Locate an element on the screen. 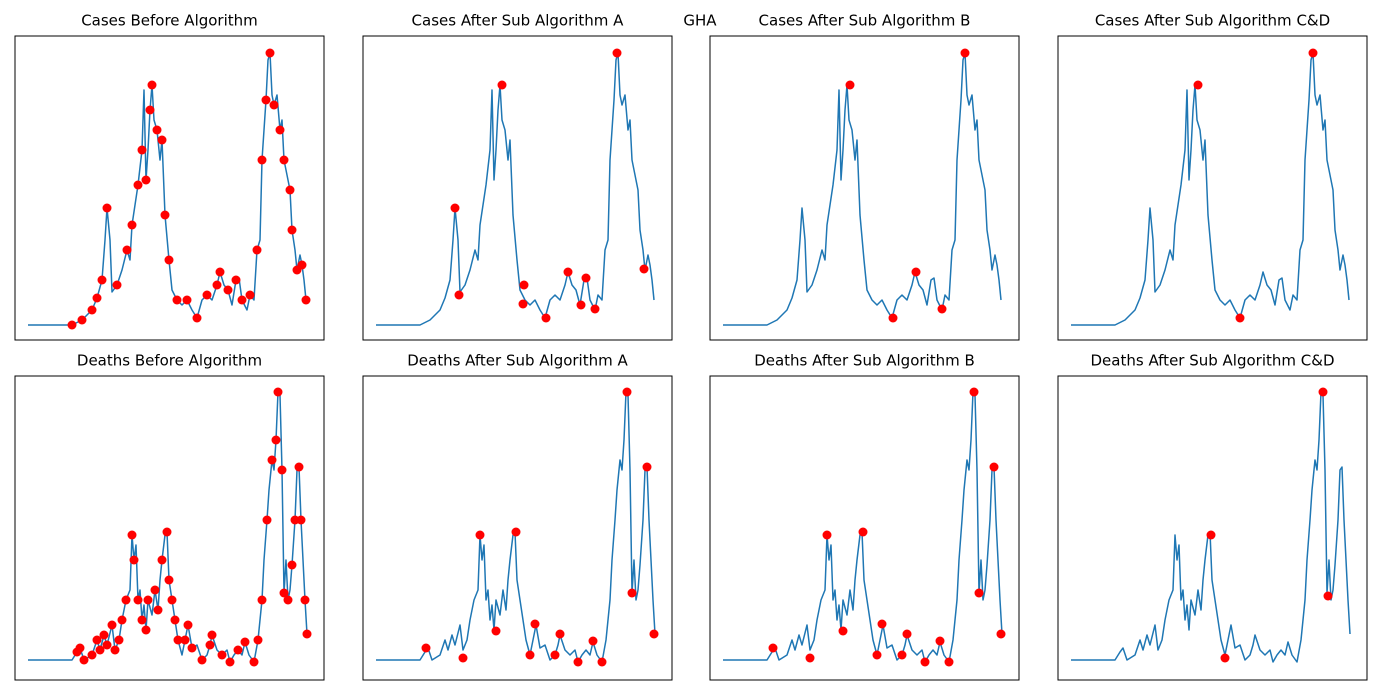 The image size is (1400, 694). figure-title: GHA is located at coordinates (700, 21).